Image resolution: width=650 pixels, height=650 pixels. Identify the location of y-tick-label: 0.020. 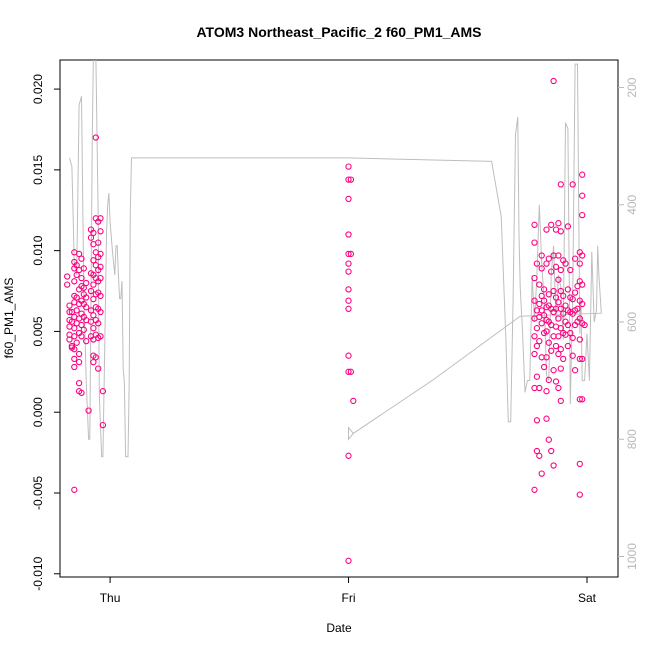
(38, 89).